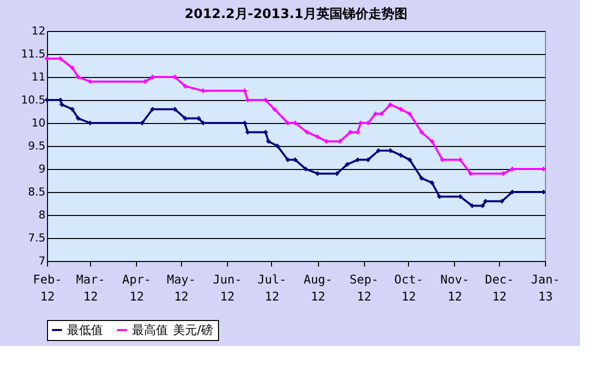  What do you see at coordinates (409, 288) in the screenshot?
I see `x-tick-label: Oct-12` at bounding box center [409, 288].